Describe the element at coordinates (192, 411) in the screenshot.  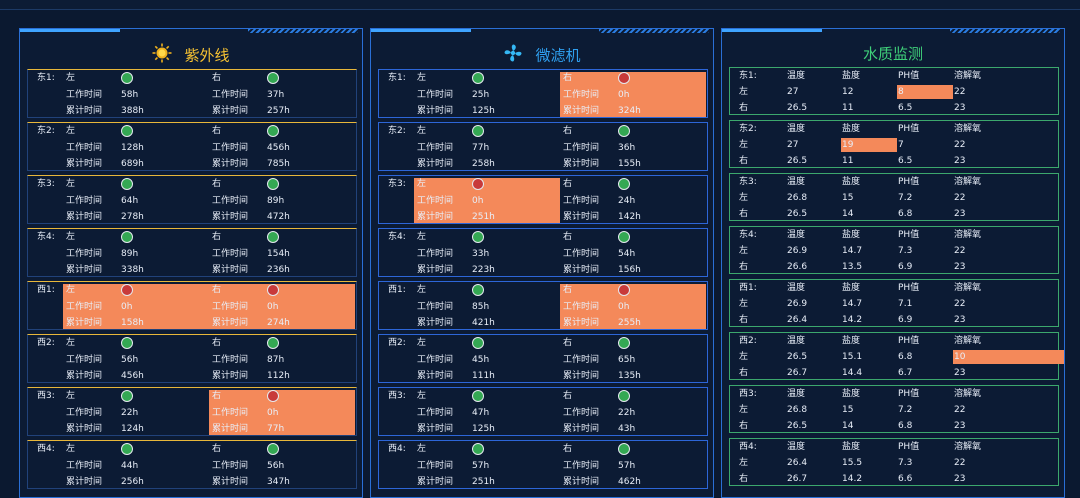
I see `uv-card: 左工作时间 累计时间 22h 124h 右工作时间 累计时间 0h 77h 西3:` at that location.